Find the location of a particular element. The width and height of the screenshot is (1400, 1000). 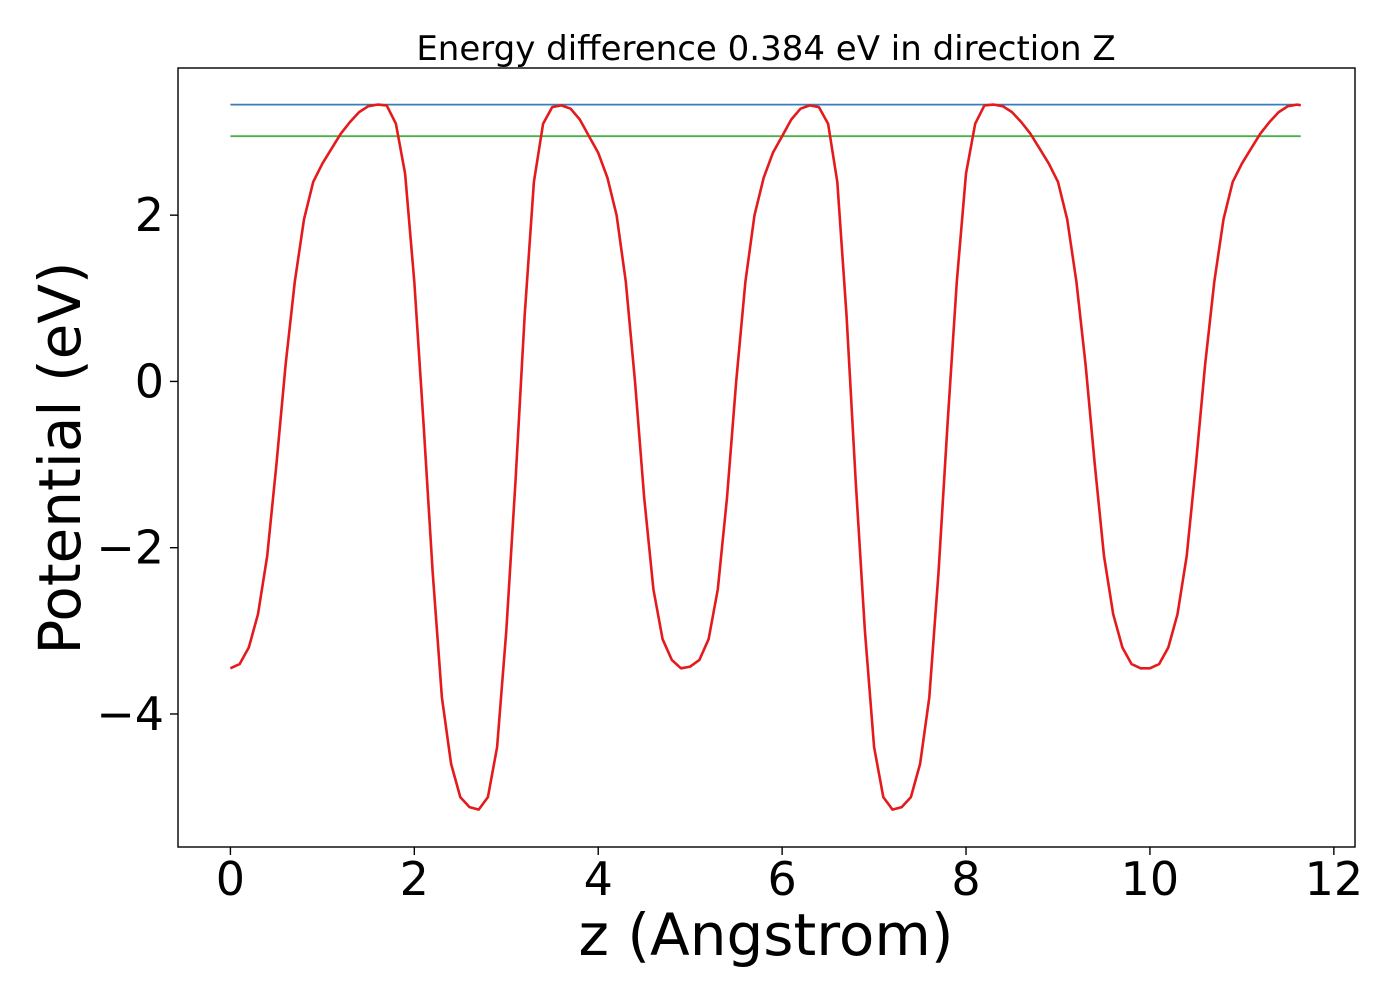

x-tick-label: 6 is located at coordinates (781, 879).